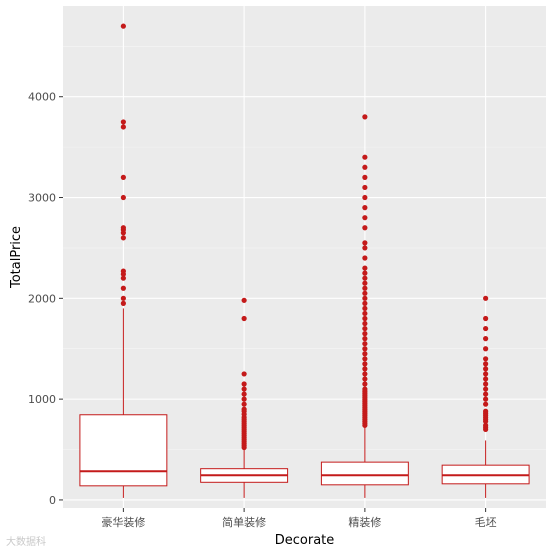  What do you see at coordinates (42, 399) in the screenshot?
I see `y-tick-label: 1000` at bounding box center [42, 399].